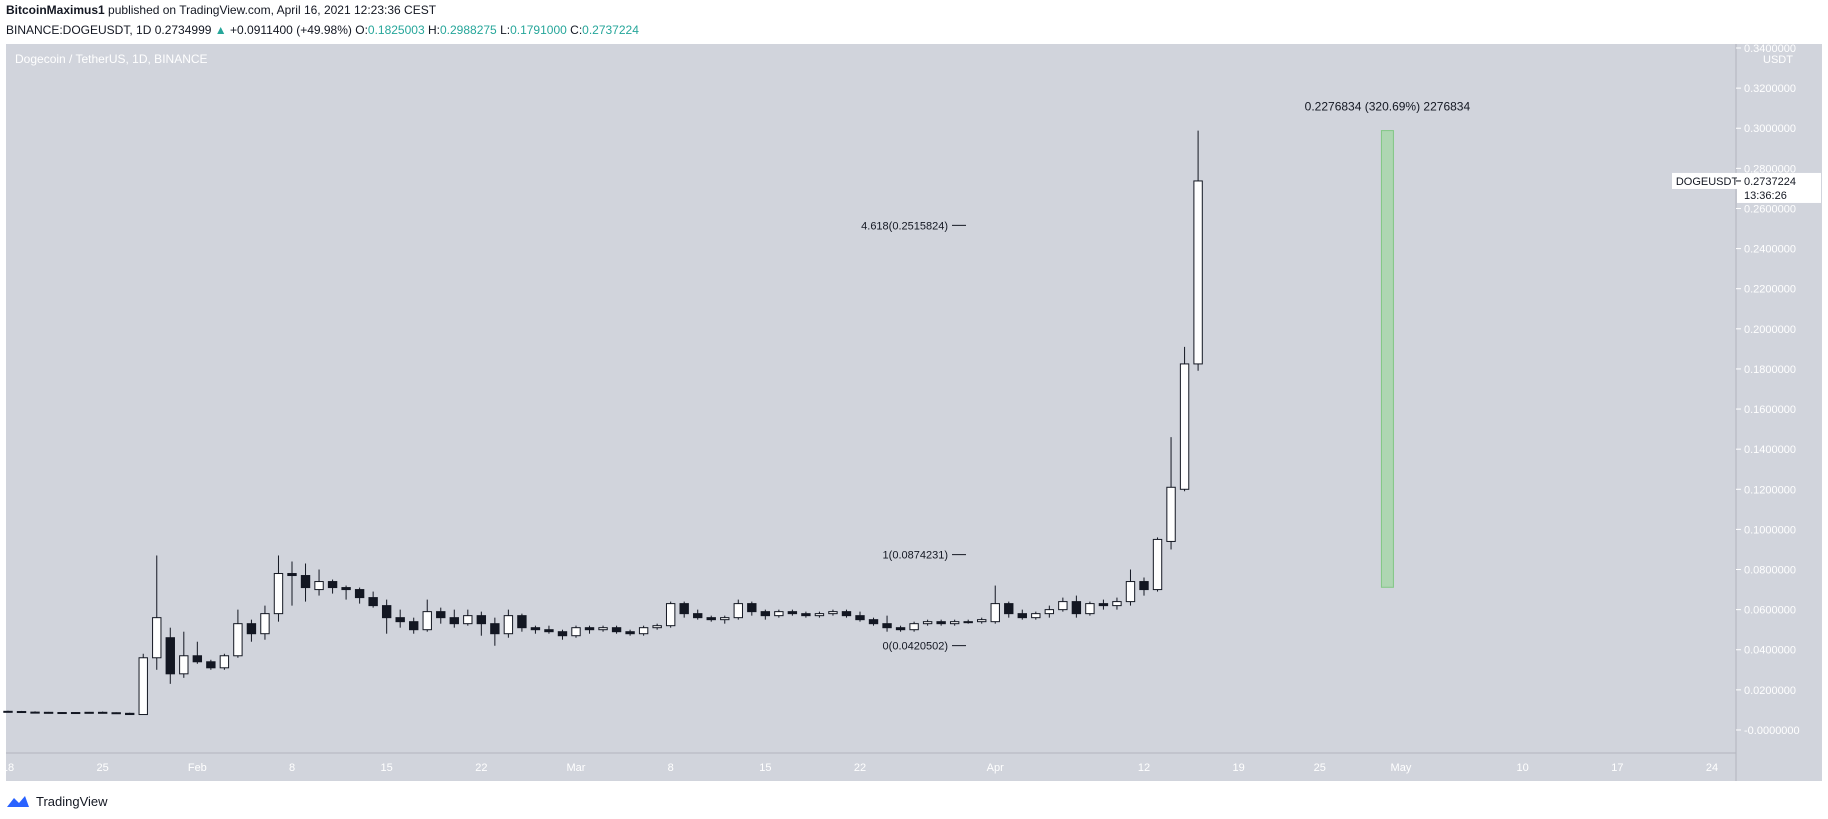  Describe the element at coordinates (860, 768) in the screenshot. I see `x-axis-ticks: 18 25 Feb 8 15 22 Mar 8 15 22 Apr 12 19 25 May 10 17 24` at that location.